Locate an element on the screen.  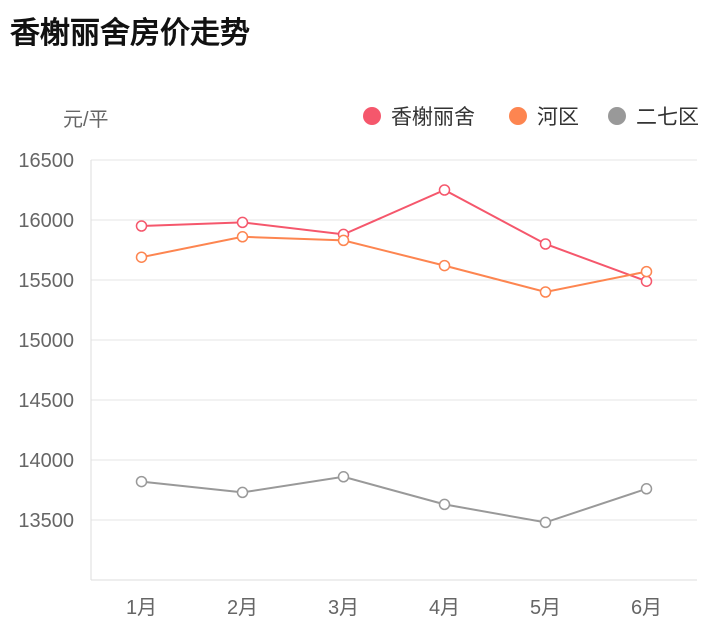
legend-label: 香榭丽舍 is located at coordinates (433, 117).